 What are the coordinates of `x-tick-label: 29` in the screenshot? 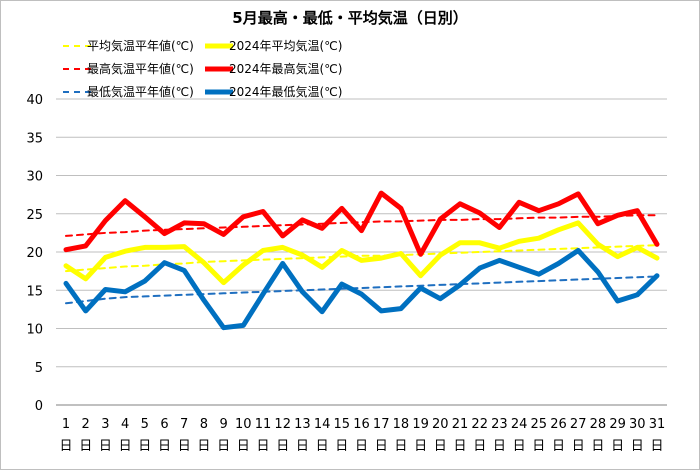 It's located at (617, 424).